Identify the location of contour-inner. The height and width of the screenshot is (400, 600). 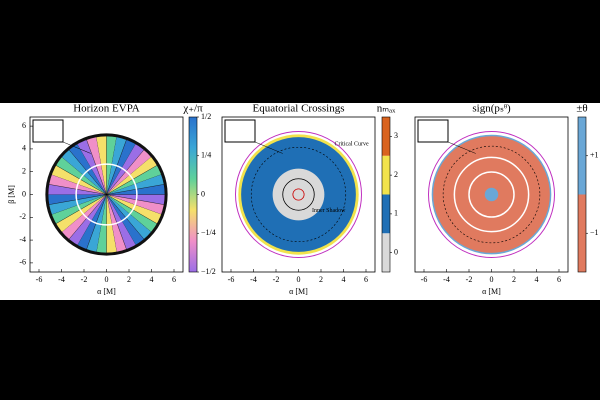
(491, 194).